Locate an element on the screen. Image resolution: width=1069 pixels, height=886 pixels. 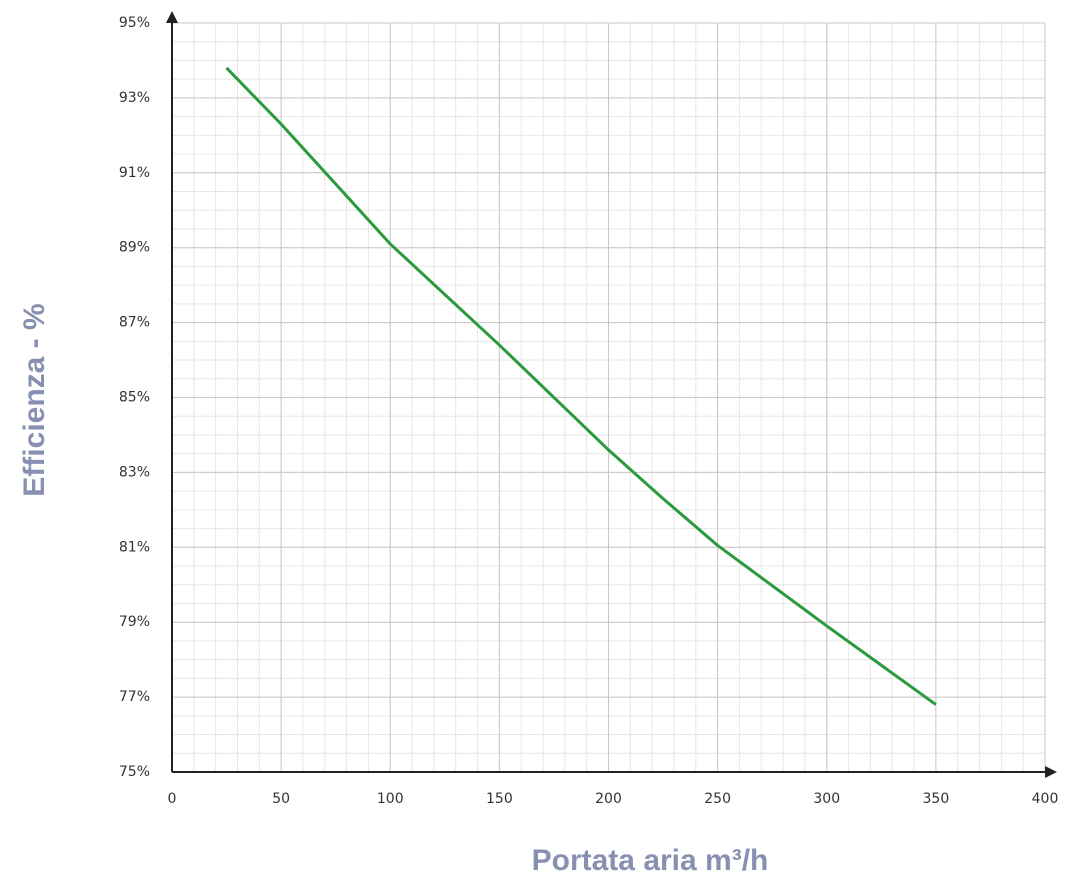
x-tick-label: 0 is located at coordinates (172, 799).